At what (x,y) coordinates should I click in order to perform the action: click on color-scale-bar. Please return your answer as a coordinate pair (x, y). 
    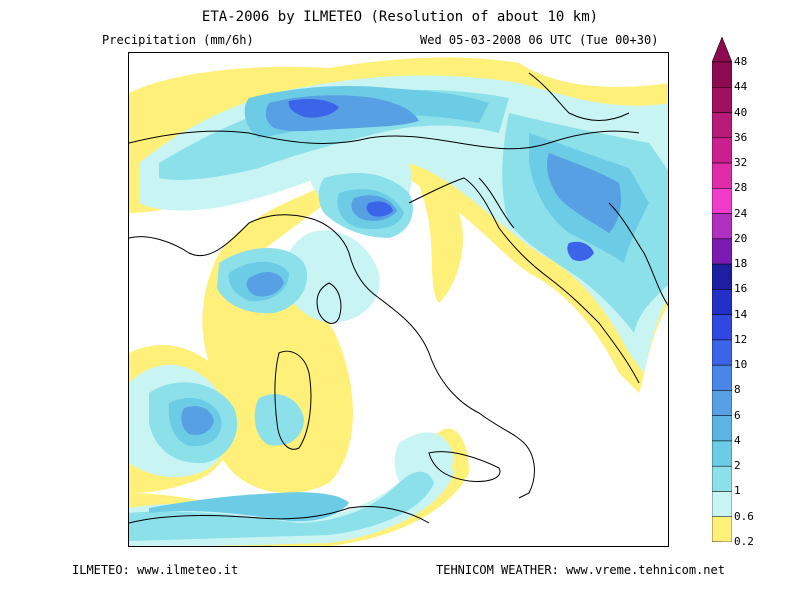
    Looking at the image, I should click on (722, 289).